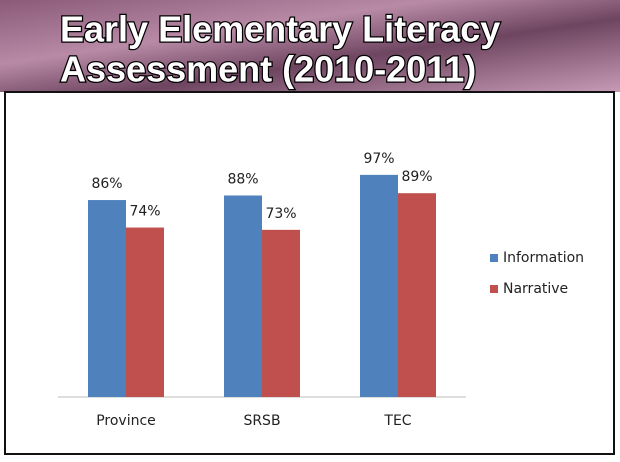 This screenshot has height=462, width=620. Describe the element at coordinates (397, 421) in the screenshot. I see `x-tick-label: TEC` at that location.